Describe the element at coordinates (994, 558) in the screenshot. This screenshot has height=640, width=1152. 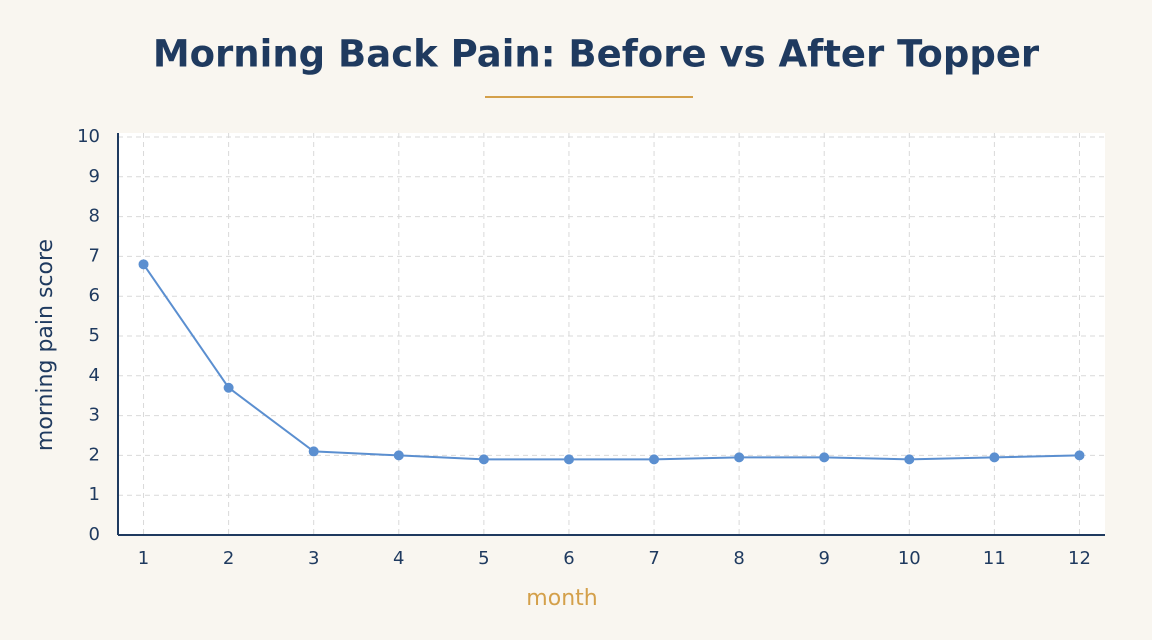
I see `x-tick-label: 11` at that location.